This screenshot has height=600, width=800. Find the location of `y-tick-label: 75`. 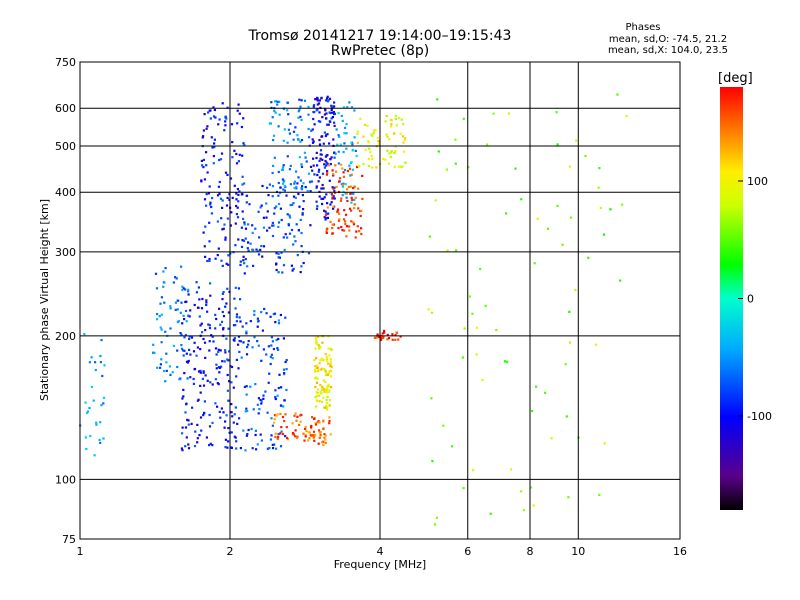

y-tick-label: 75 is located at coordinates (69, 539).